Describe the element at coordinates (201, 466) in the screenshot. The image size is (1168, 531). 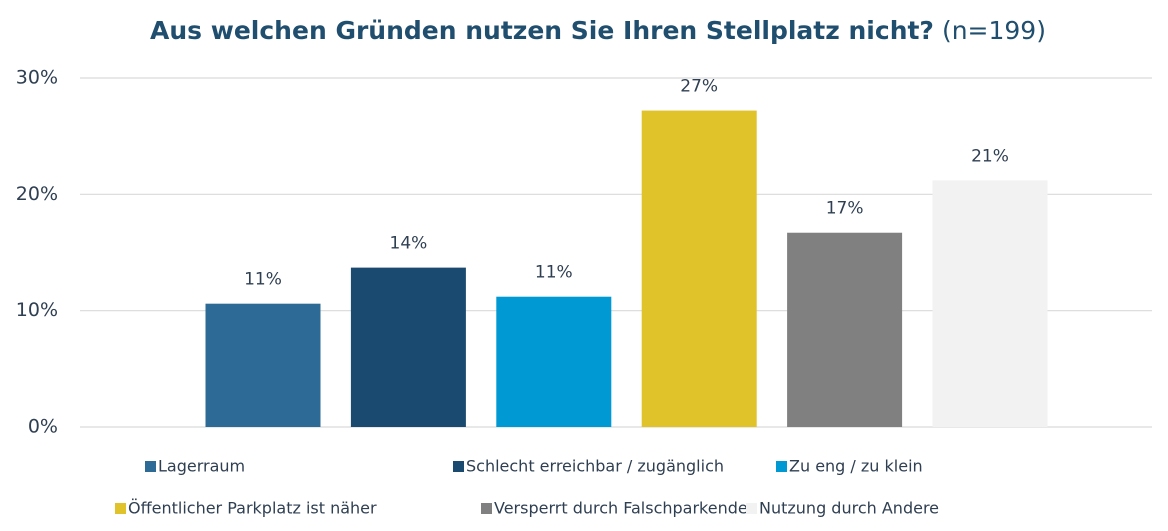
I see `legend-label: Lagerraum` at that location.